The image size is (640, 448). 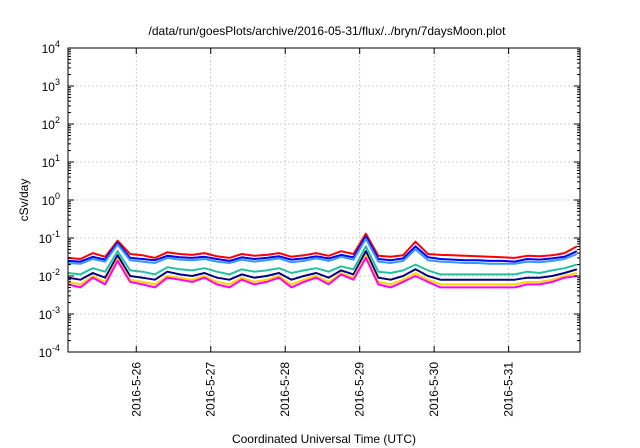 What do you see at coordinates (285, 389) in the screenshot?
I see `x-tick-label: 2016-5-28` at bounding box center [285, 389].